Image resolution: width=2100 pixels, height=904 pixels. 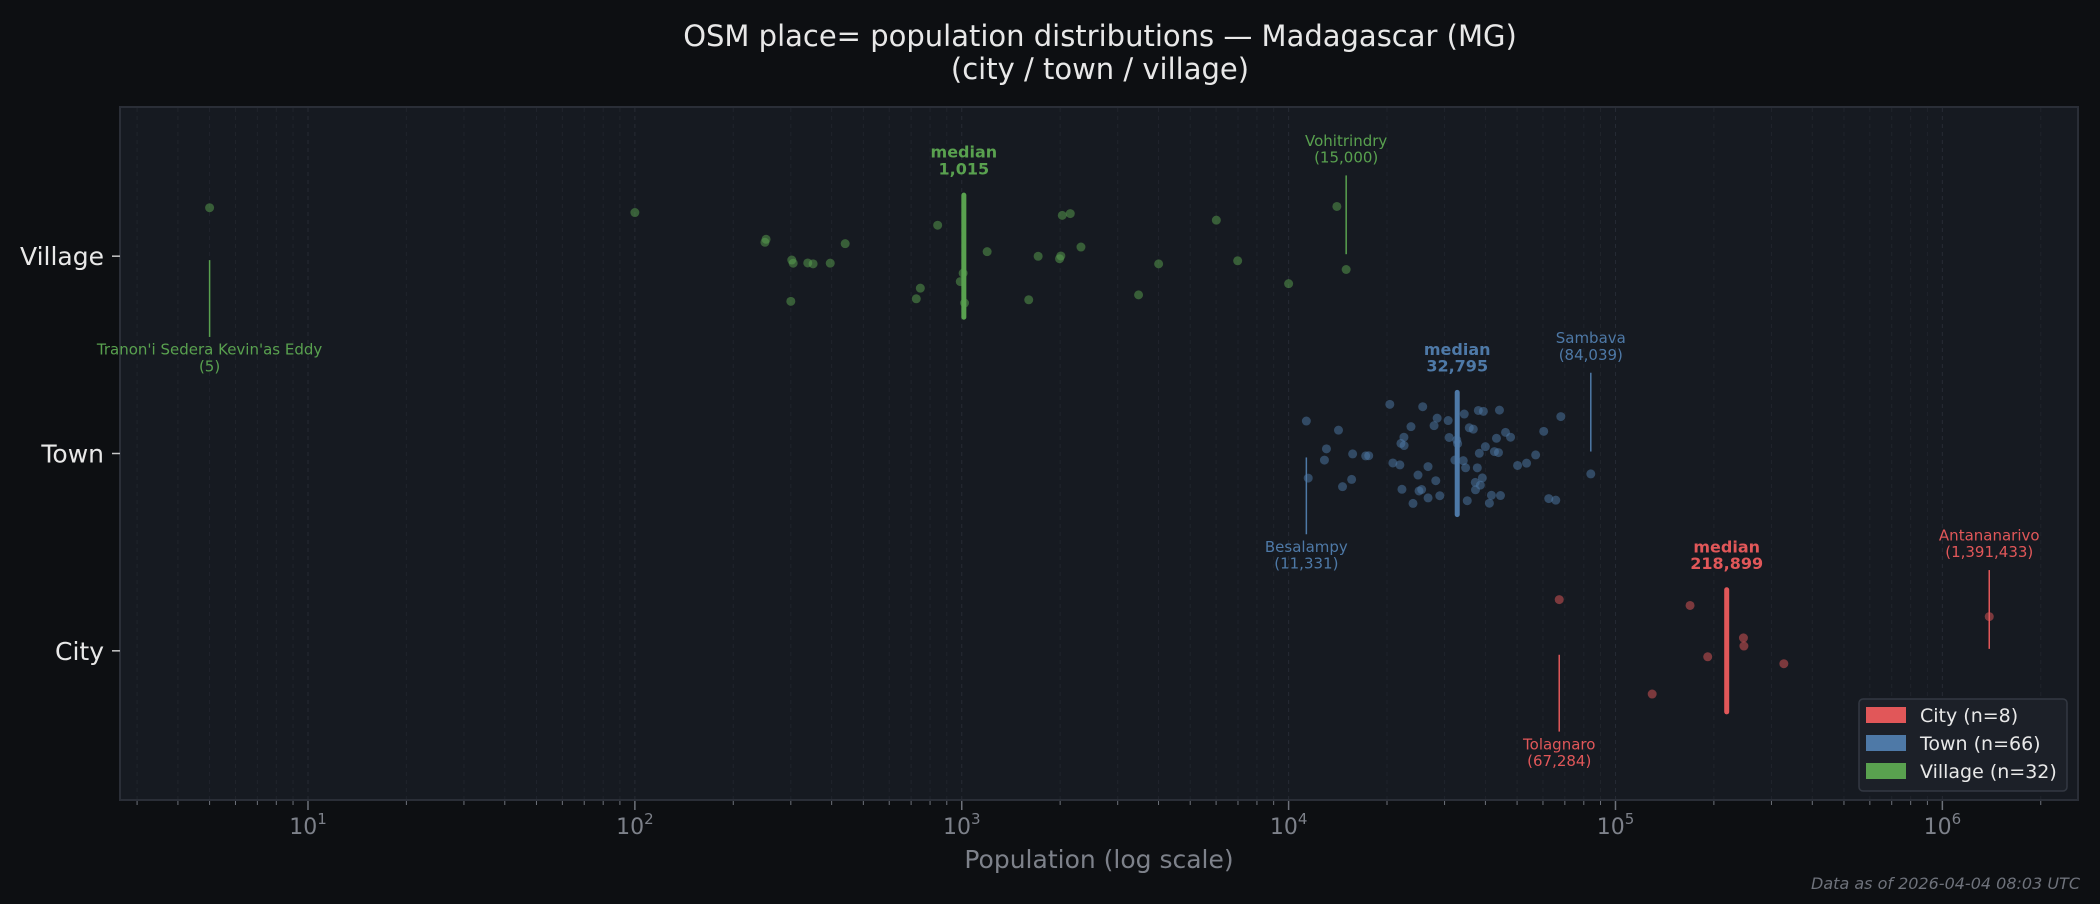 I want to click on x-tick-label: 10⁴, so click(x=1289, y=825).